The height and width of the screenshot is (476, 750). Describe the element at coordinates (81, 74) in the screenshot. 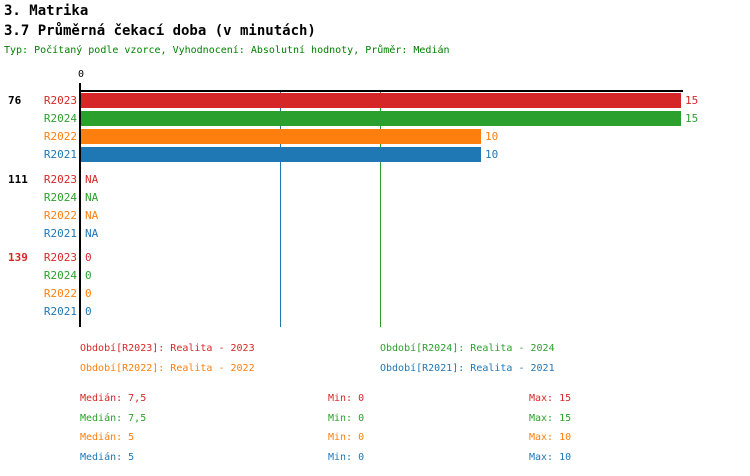

I see `x-axis-zero-tick-label: 0` at that location.